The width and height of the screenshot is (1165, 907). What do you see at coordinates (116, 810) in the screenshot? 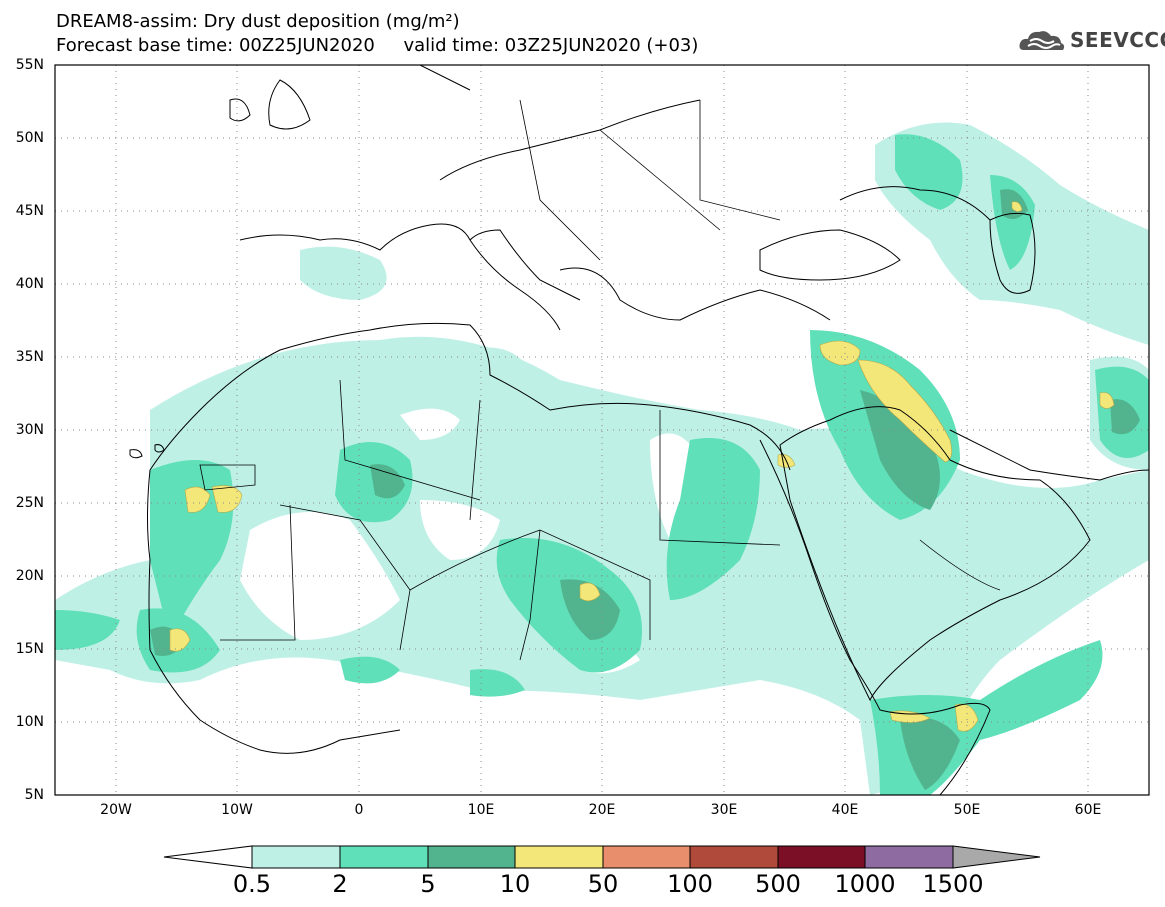
I see `lon-label: 20W` at bounding box center [116, 810].